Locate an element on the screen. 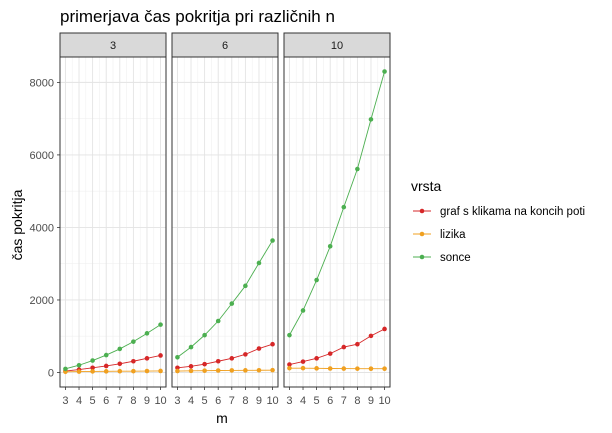 The width and height of the screenshot is (612, 433). legend-item: lizika is located at coordinates (439, 235).